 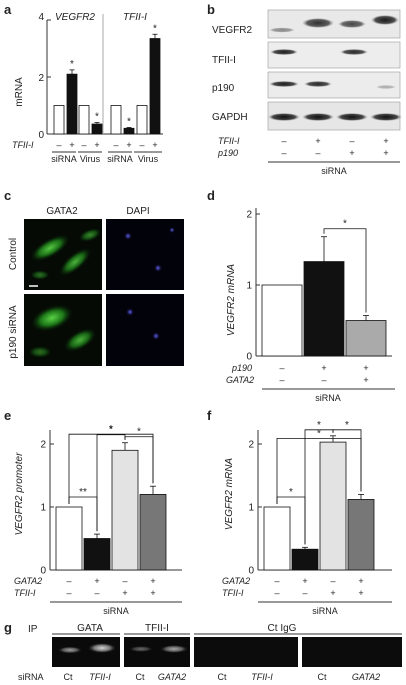 I want to click on panel-a-ylabel: mRNA, so click(x=19, y=92).